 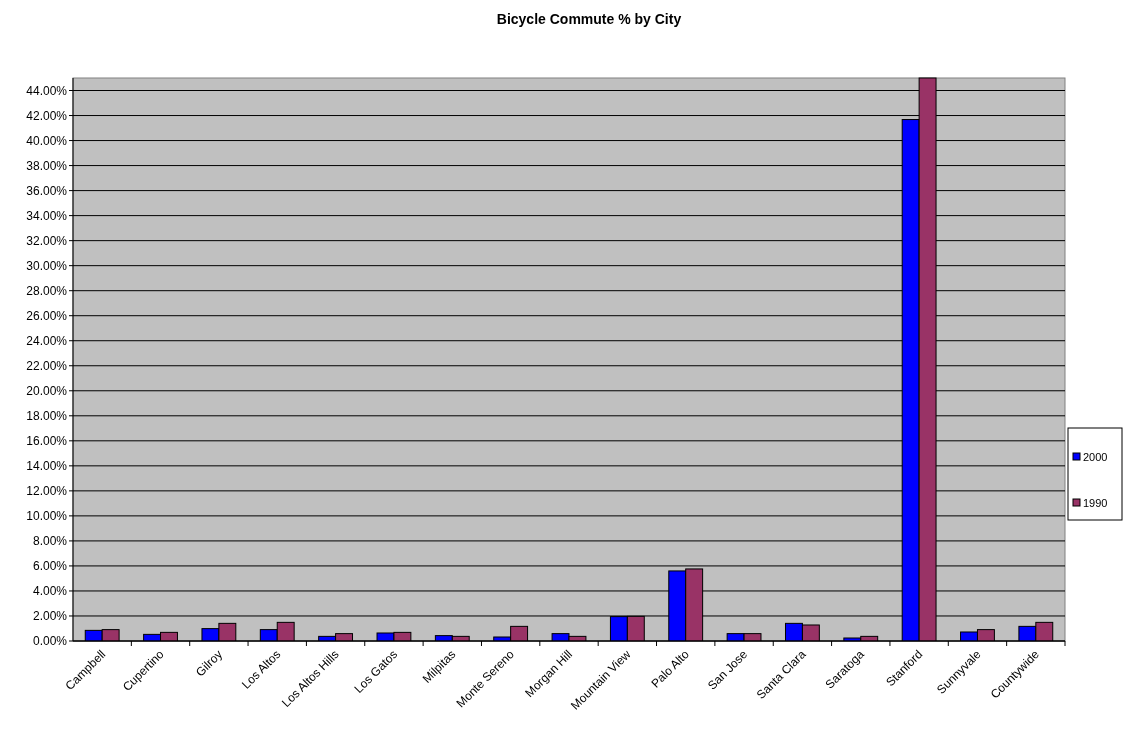 I want to click on y-tick-label: 30.00%, so click(x=47, y=265).